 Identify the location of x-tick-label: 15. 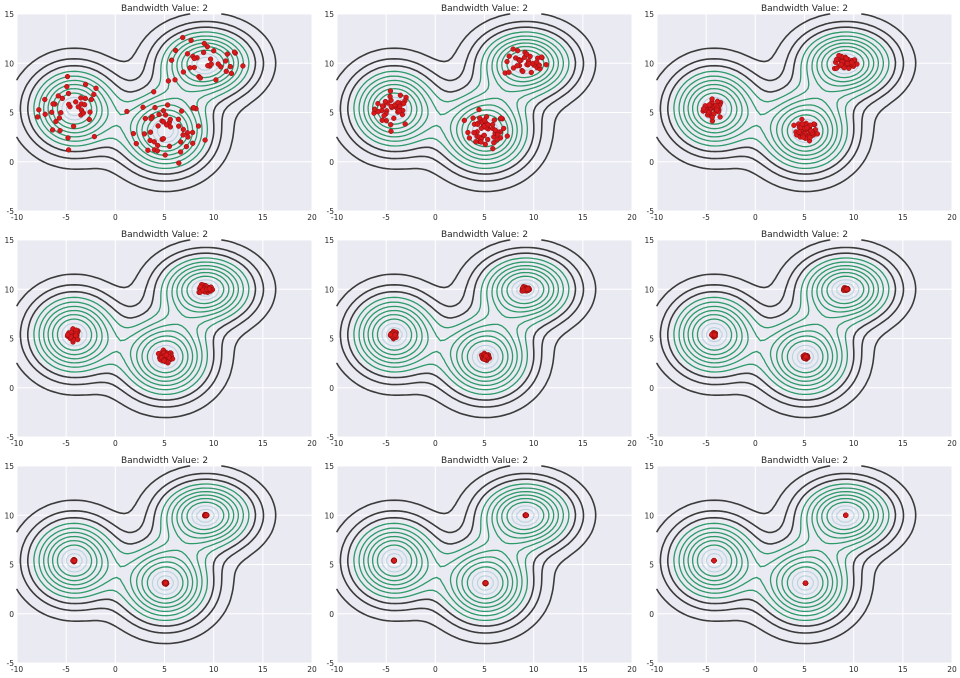
(903, 669).